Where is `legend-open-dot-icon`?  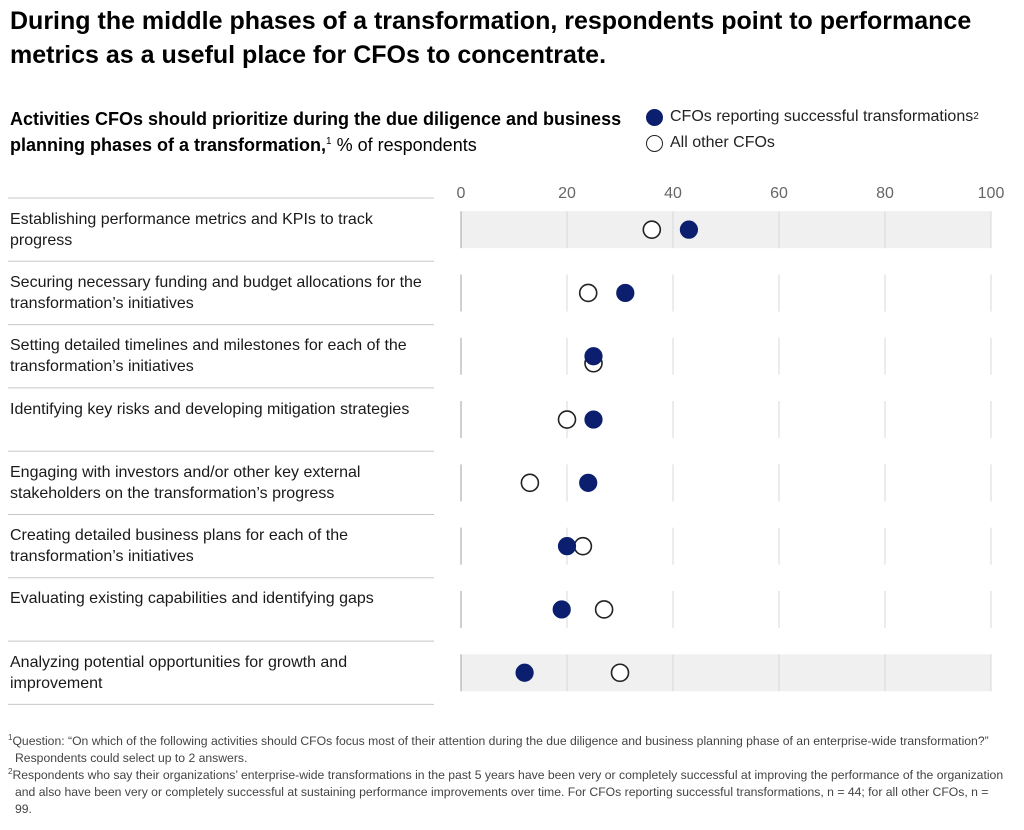 legend-open-dot-icon is located at coordinates (654, 143).